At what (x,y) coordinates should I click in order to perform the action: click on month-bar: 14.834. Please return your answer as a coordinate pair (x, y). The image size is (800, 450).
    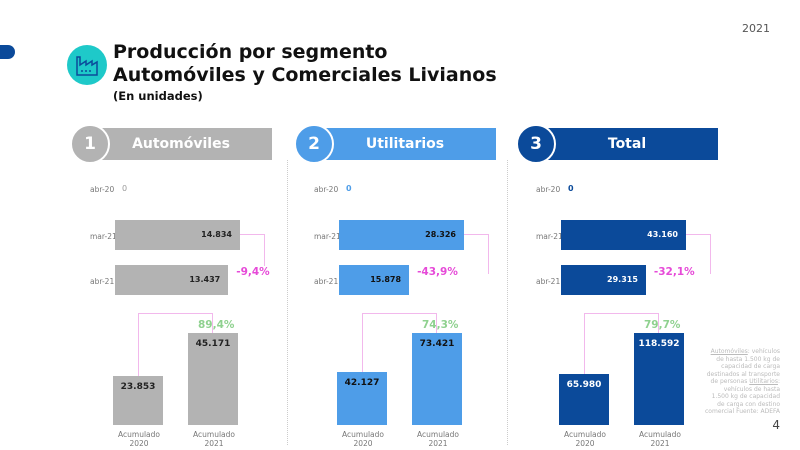
    Looking at the image, I should click on (177, 235).